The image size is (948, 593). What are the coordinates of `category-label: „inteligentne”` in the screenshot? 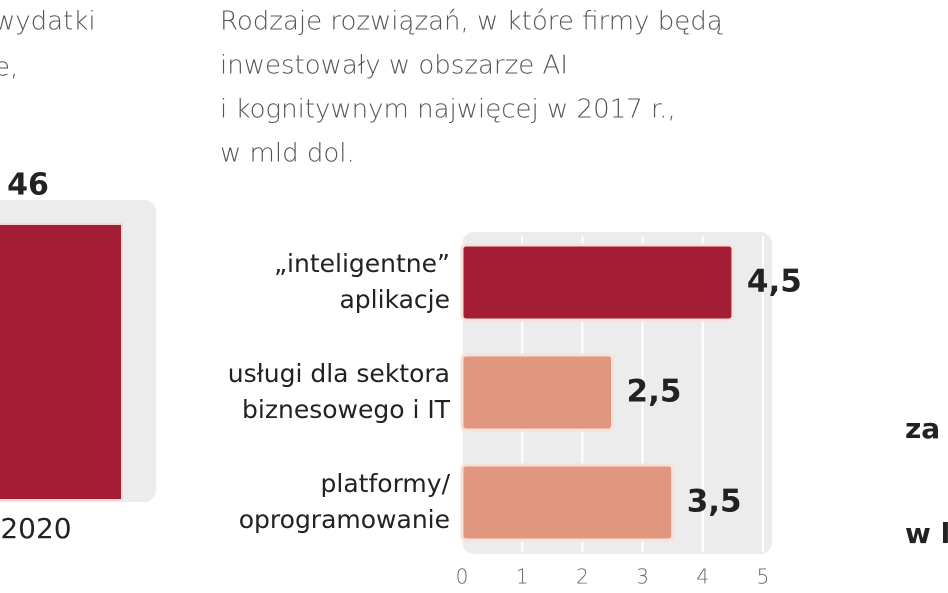 It's located at (362, 263).